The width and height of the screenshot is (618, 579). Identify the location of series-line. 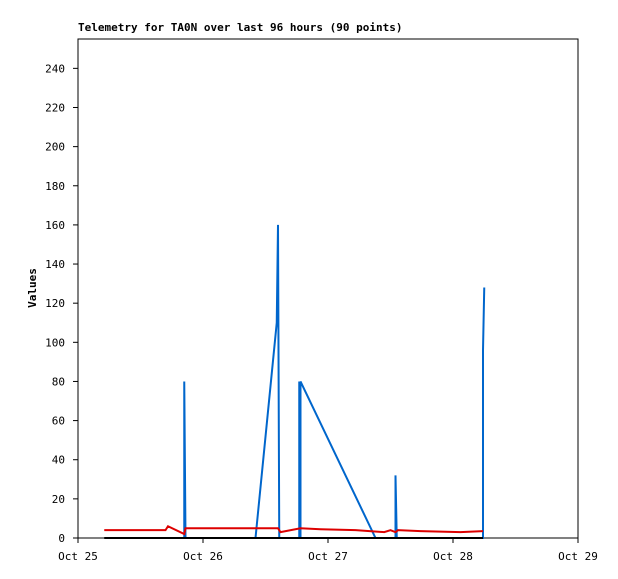
(294, 530).